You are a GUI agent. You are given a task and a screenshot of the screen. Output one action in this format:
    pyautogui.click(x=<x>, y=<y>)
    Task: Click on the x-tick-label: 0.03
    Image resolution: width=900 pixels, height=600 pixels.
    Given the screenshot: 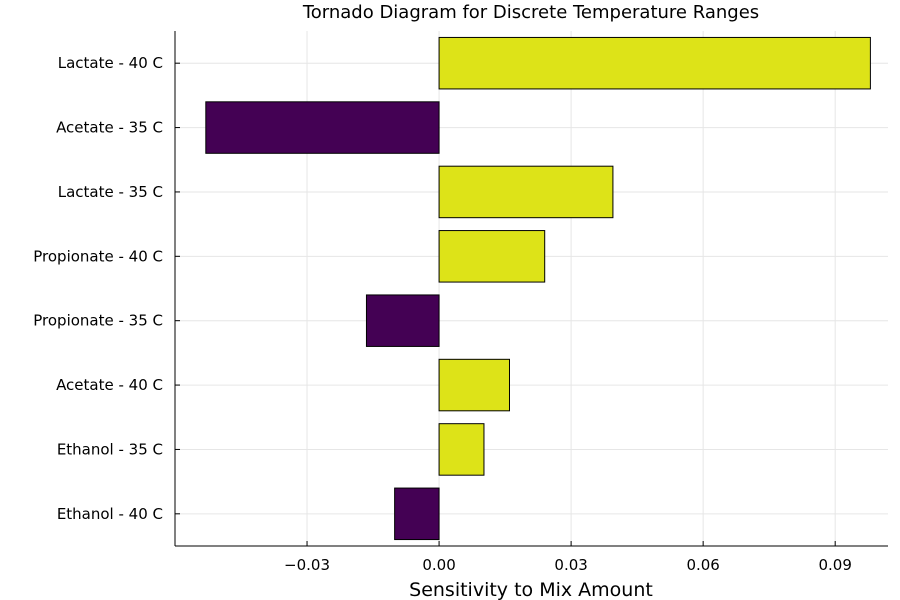 What is the action you would take?
    pyautogui.click(x=570, y=565)
    